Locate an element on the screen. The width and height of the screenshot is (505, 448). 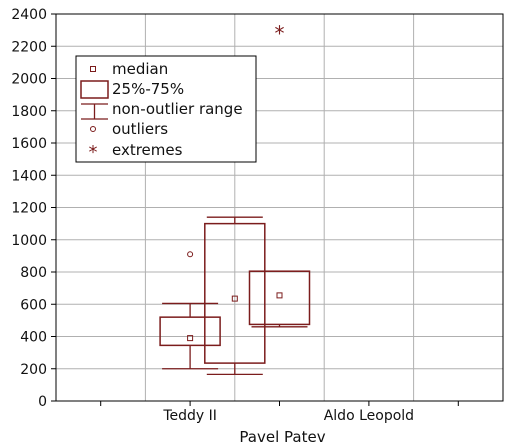
y-tick-label: 1600 is located at coordinates (29, 144).